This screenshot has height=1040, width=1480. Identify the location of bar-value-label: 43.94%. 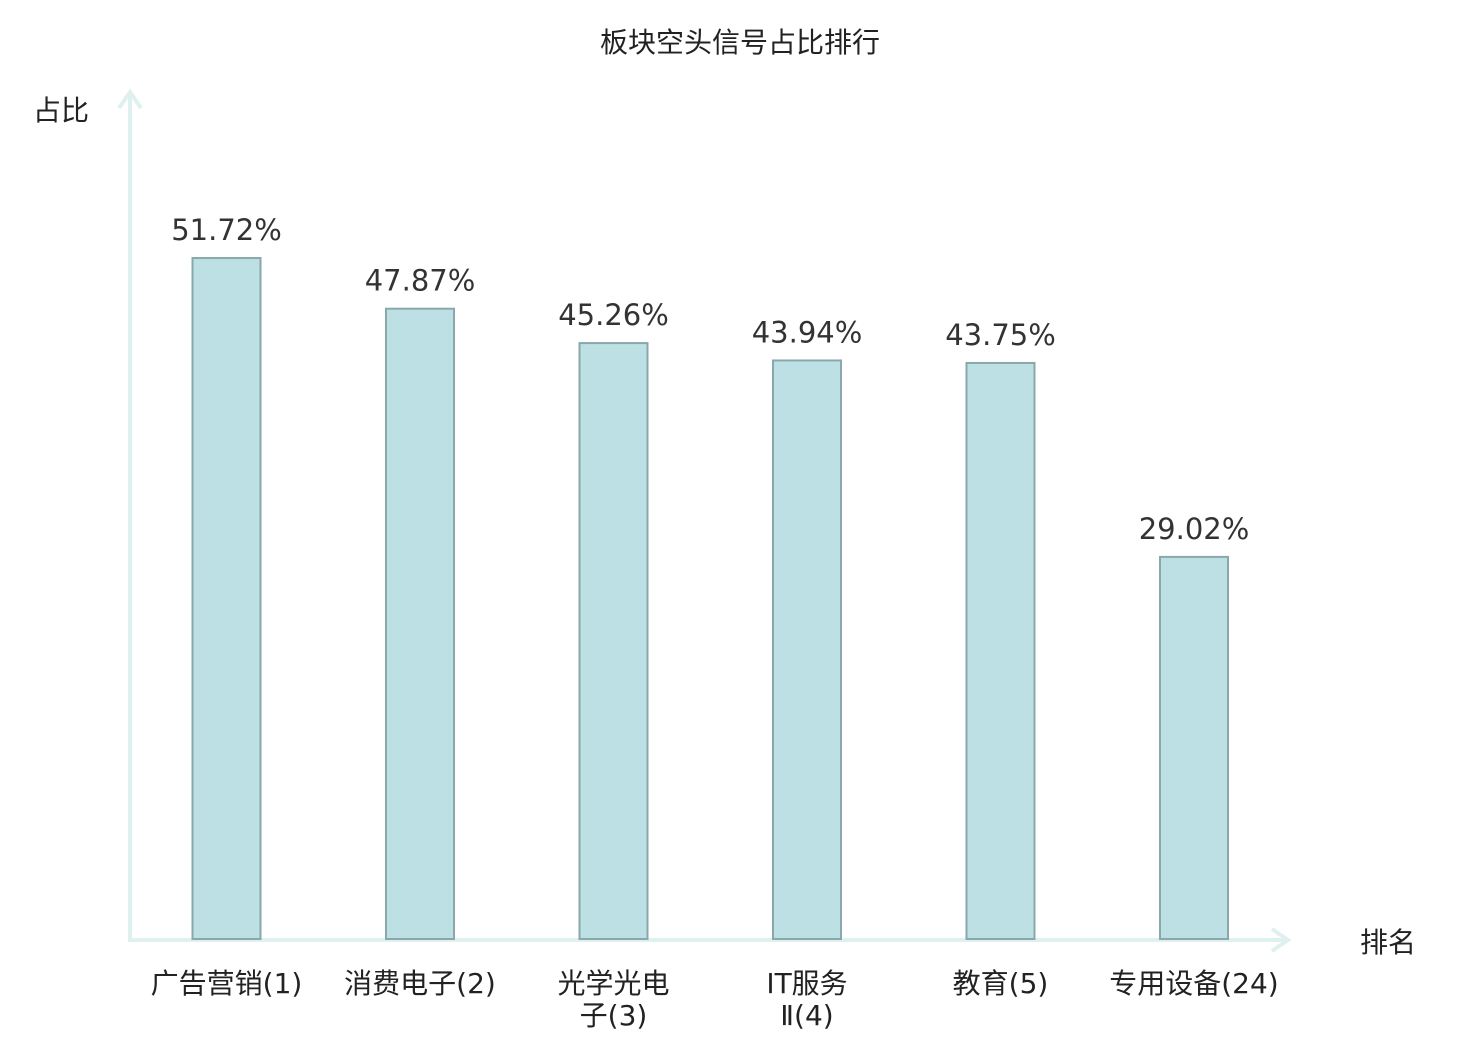
(807, 332).